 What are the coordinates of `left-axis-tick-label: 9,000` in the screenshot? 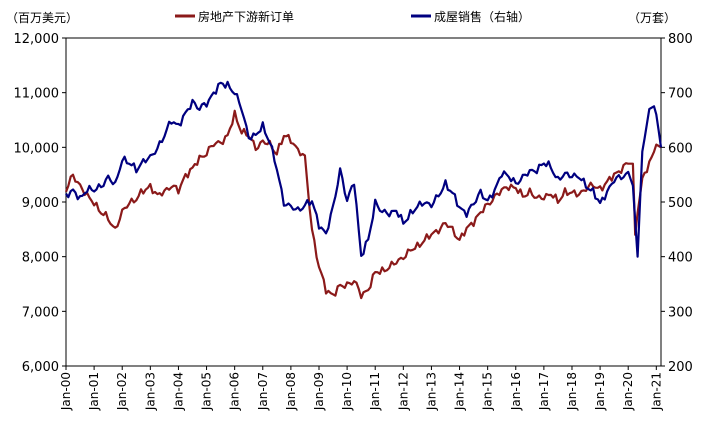 It's located at (40, 203).